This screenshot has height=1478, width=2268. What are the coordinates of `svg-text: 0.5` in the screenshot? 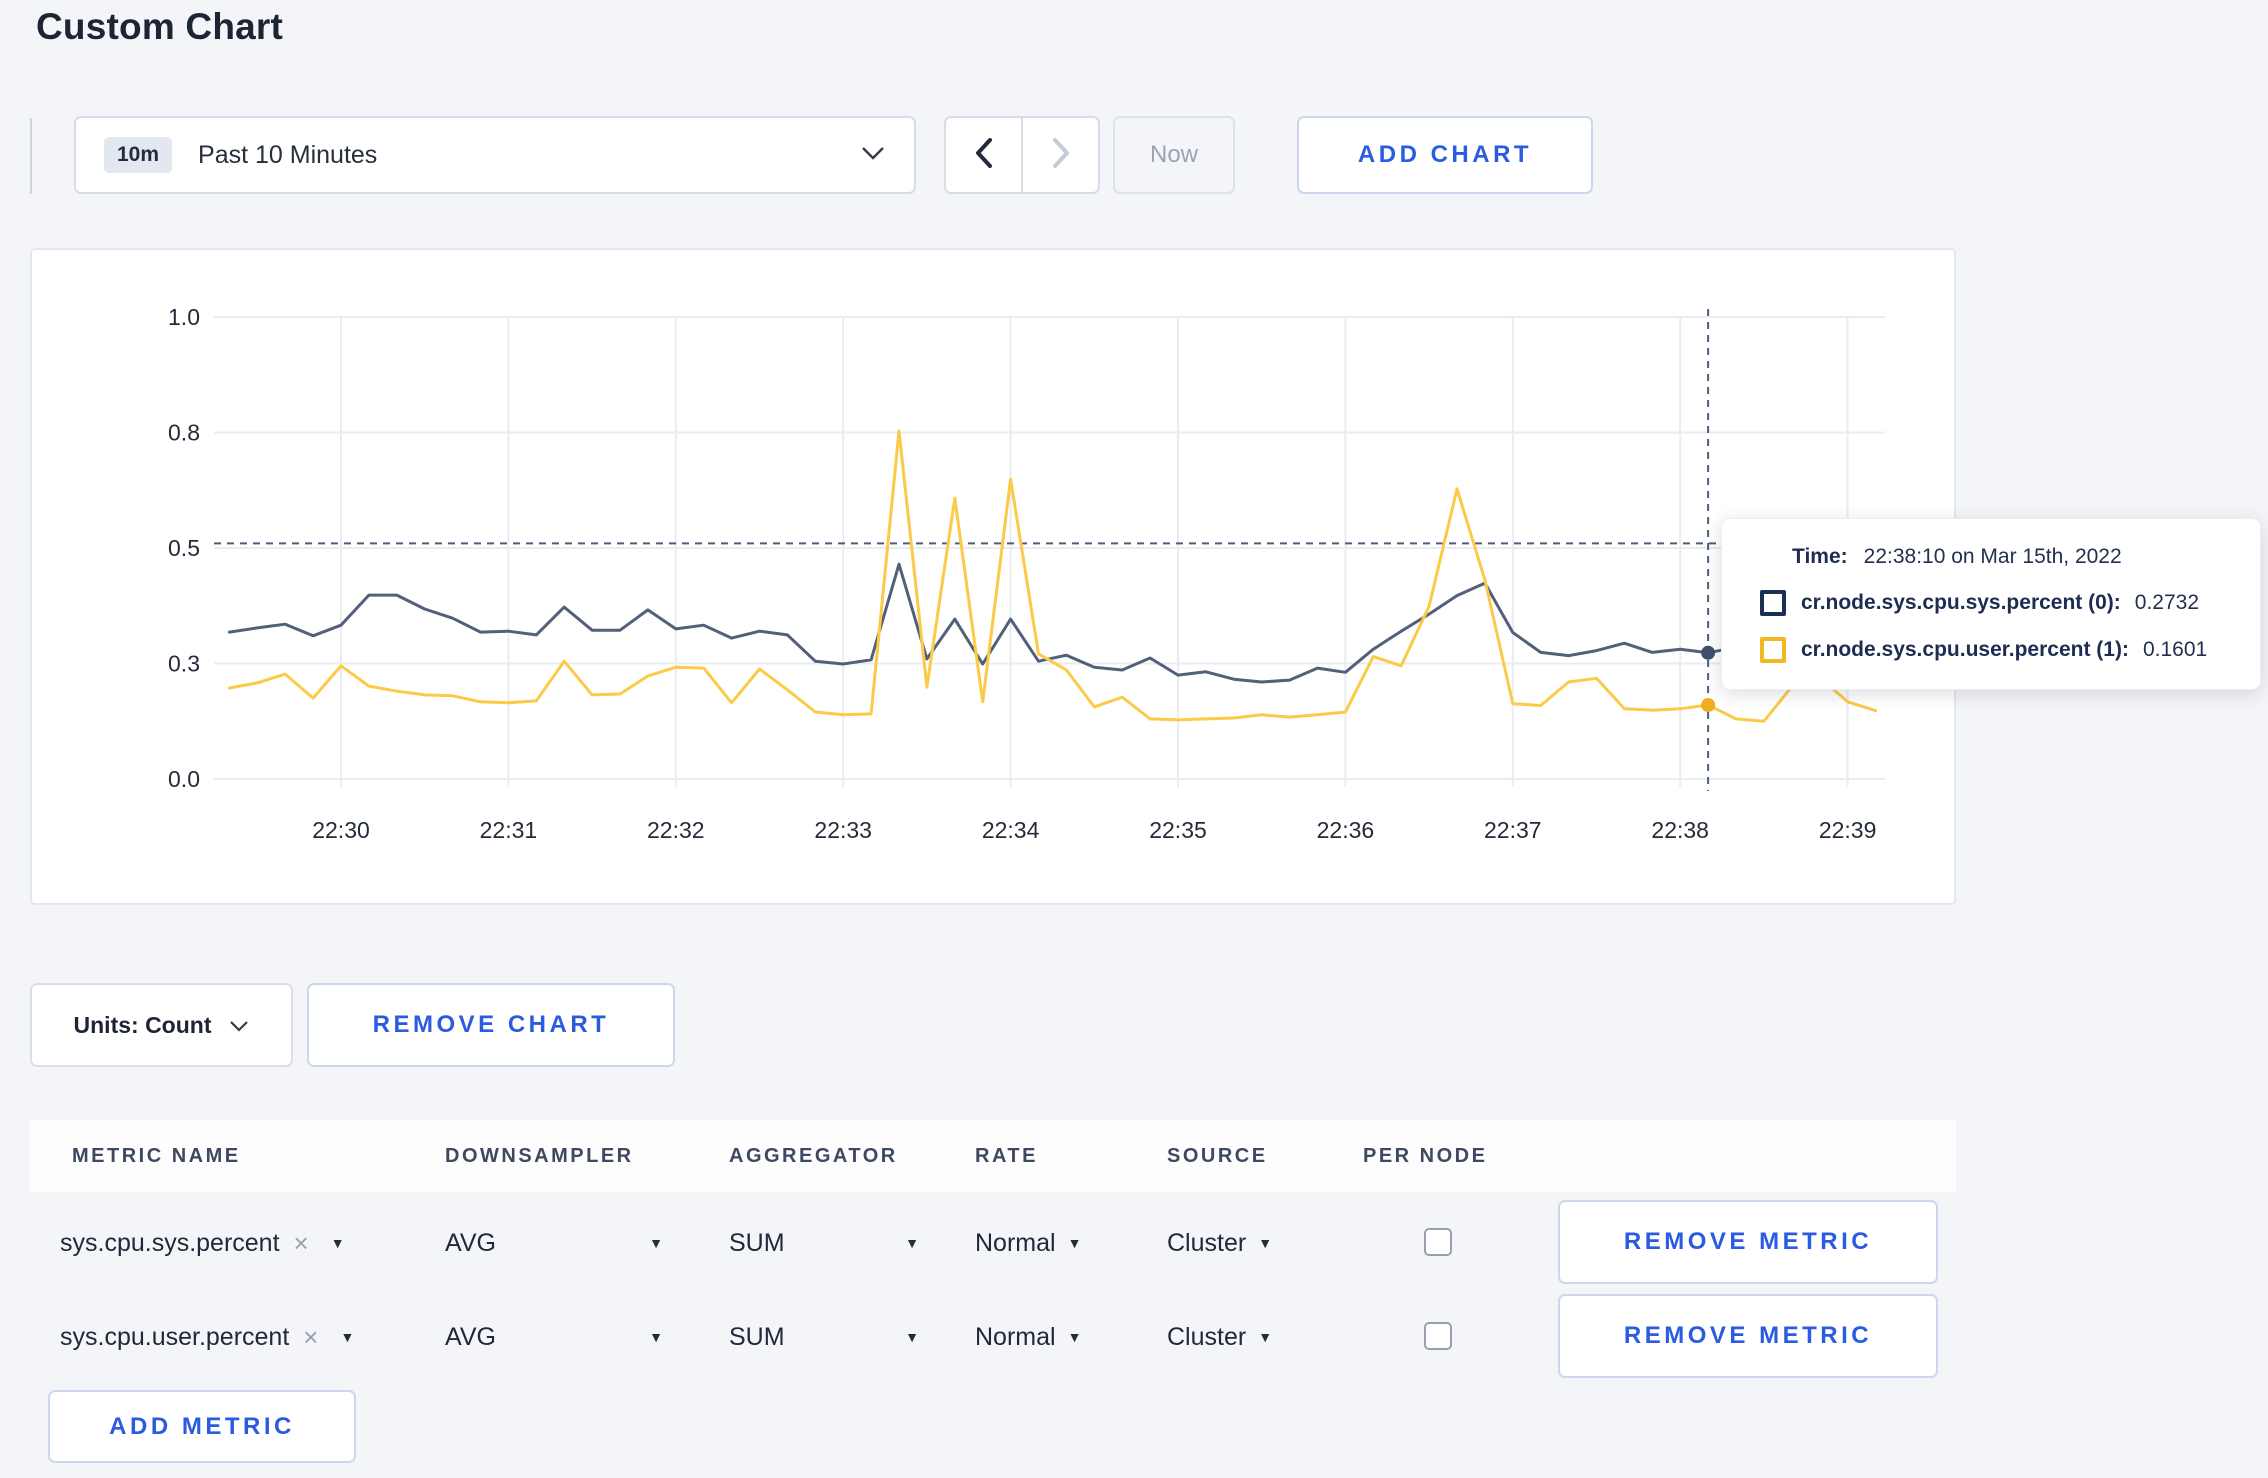 It's located at (184, 548).